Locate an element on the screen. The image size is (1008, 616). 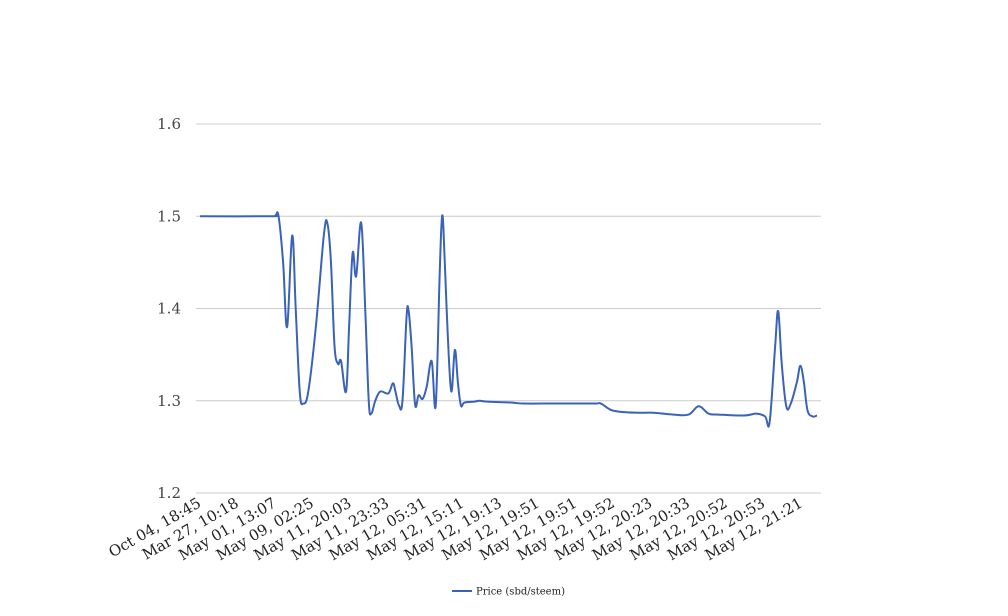
y-tick-label: 1.4 is located at coordinates (169, 309).